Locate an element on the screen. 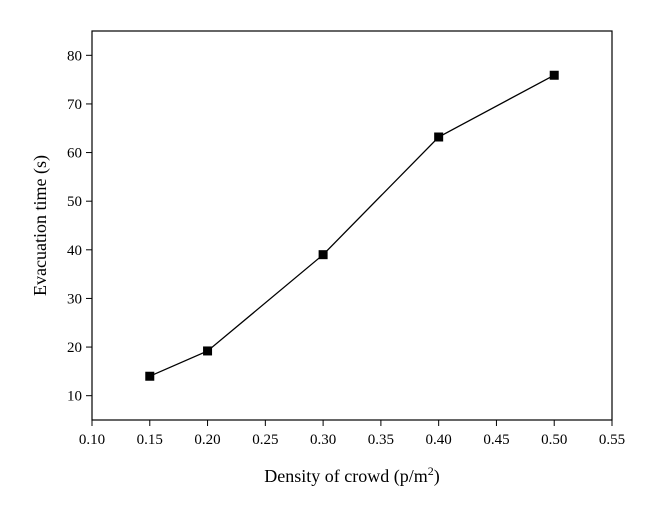 This screenshot has height=519, width=660. y-tick-label: 30 is located at coordinates (74, 299).